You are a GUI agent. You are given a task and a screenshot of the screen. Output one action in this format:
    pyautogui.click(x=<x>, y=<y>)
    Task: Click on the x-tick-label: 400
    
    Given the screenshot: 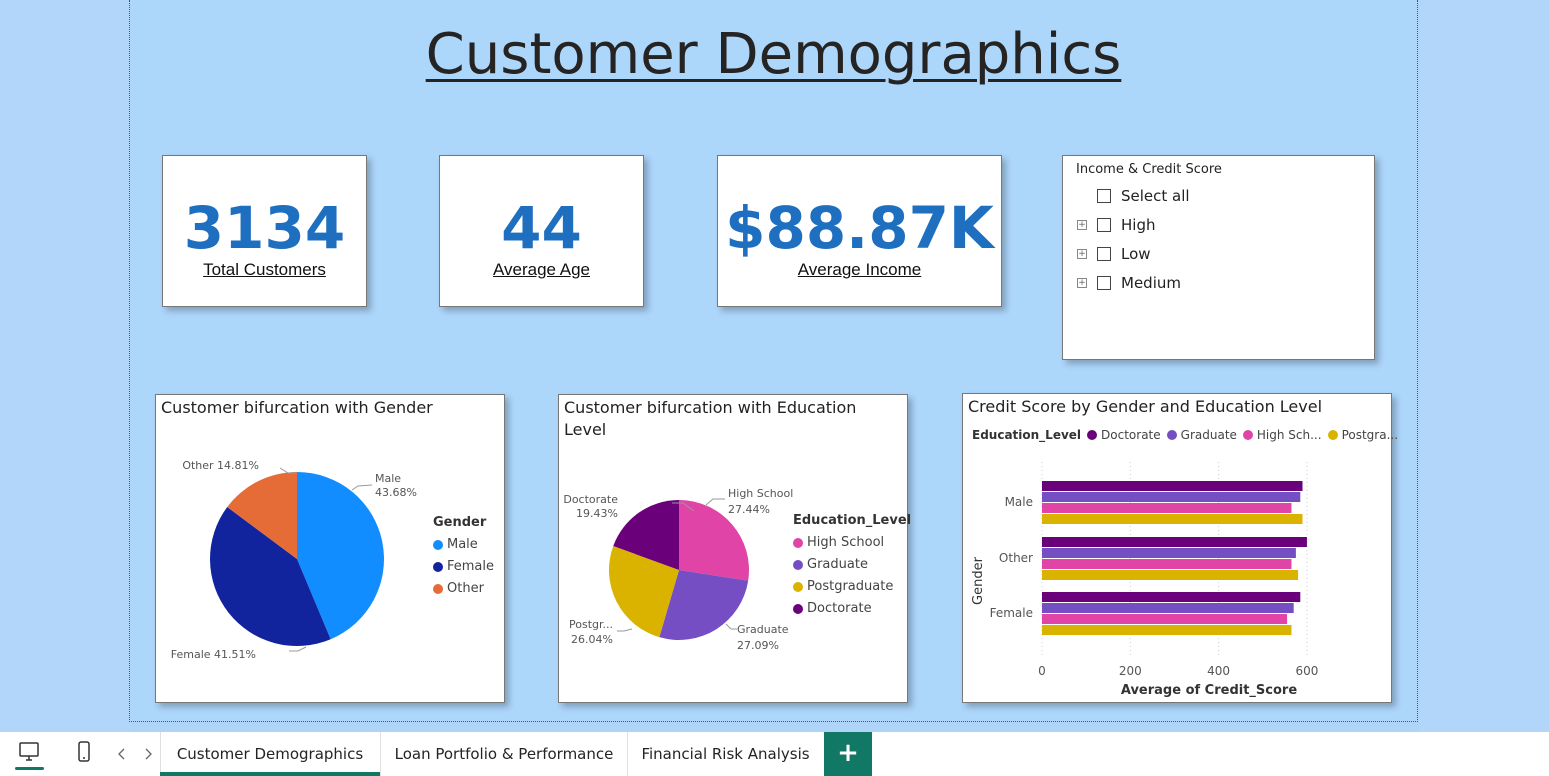 What is the action you would take?
    pyautogui.click(x=1218, y=671)
    